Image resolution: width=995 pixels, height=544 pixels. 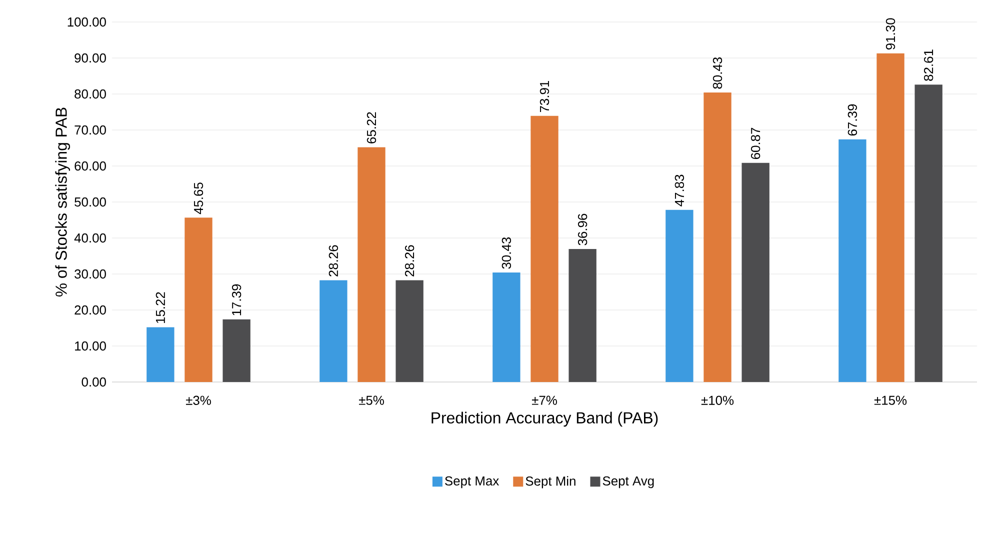 What do you see at coordinates (371, 128) in the screenshot?
I see `data-label: 65.22` at bounding box center [371, 128].